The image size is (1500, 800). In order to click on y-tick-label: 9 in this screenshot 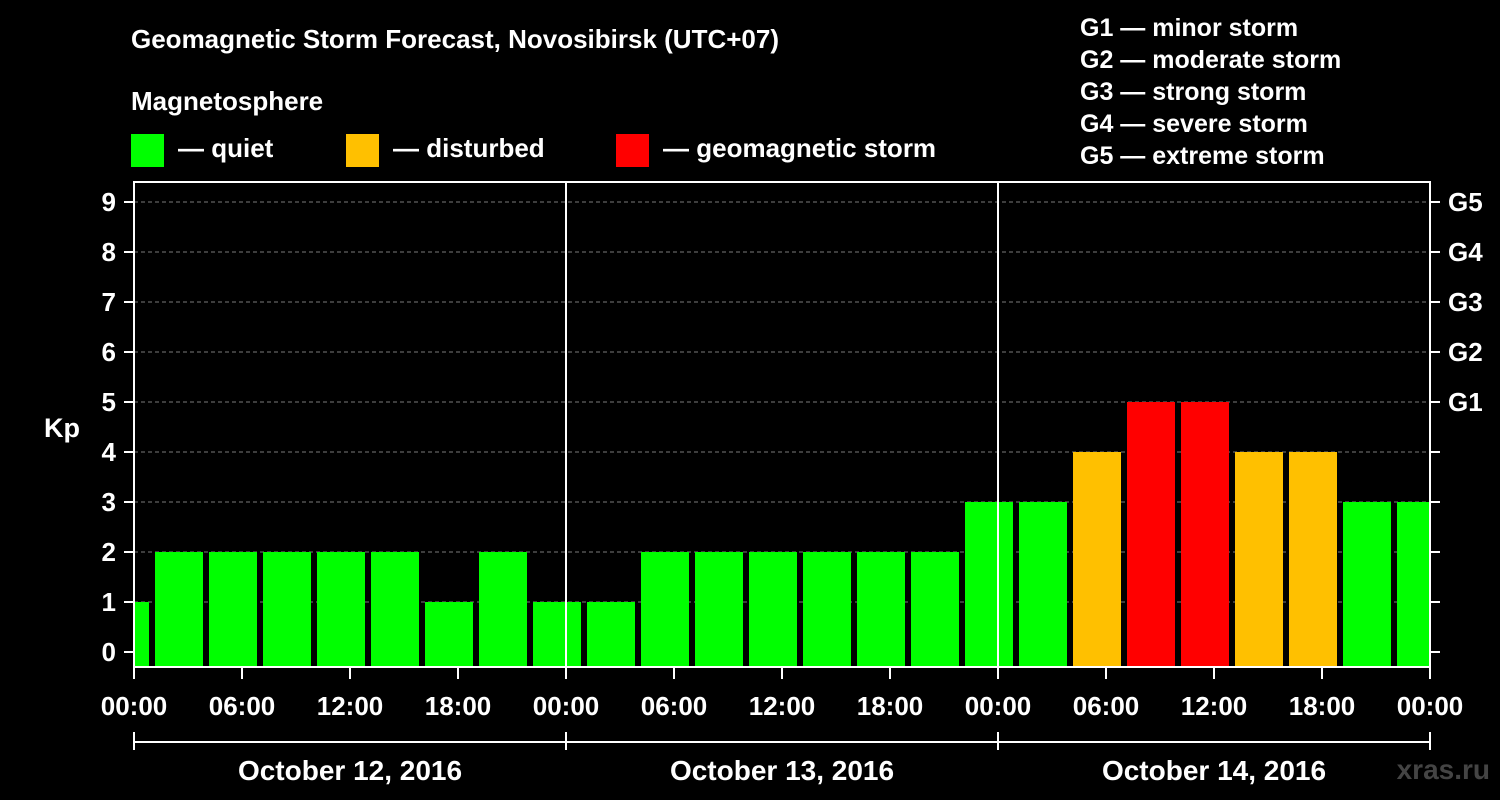, I will do `click(109, 202)`.